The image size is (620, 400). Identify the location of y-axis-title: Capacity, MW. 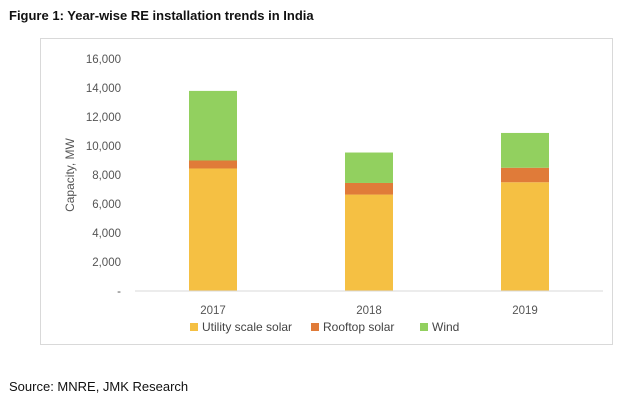
(70, 174).